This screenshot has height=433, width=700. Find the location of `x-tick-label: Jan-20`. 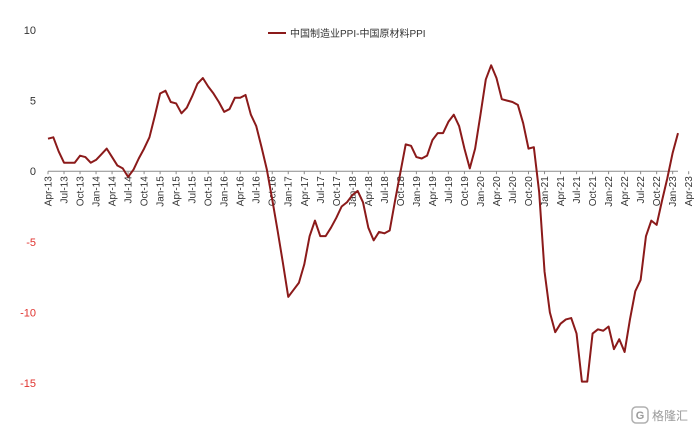

x-tick-label: Jan-20 is located at coordinates (481, 191).